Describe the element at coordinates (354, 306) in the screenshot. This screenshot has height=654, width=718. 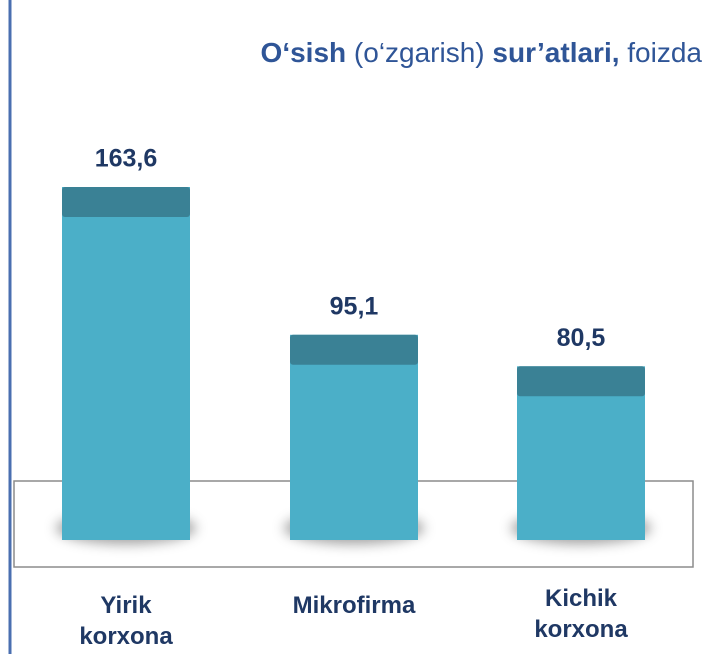
I see `value-label: 95,1` at that location.